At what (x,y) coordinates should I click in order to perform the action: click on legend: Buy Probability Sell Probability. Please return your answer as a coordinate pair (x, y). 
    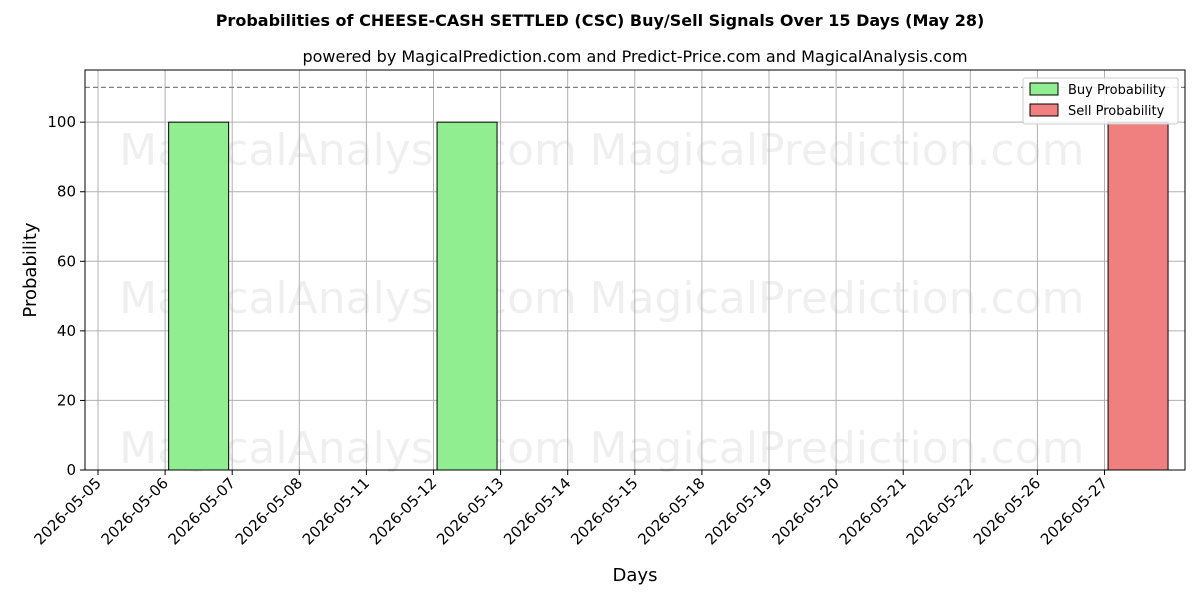
    Looking at the image, I should click on (1100, 101).